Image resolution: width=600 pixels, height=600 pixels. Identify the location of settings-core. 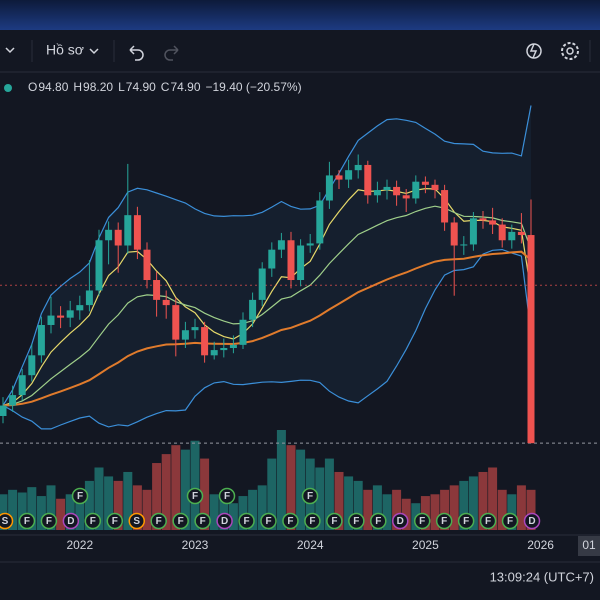
(570, 51).